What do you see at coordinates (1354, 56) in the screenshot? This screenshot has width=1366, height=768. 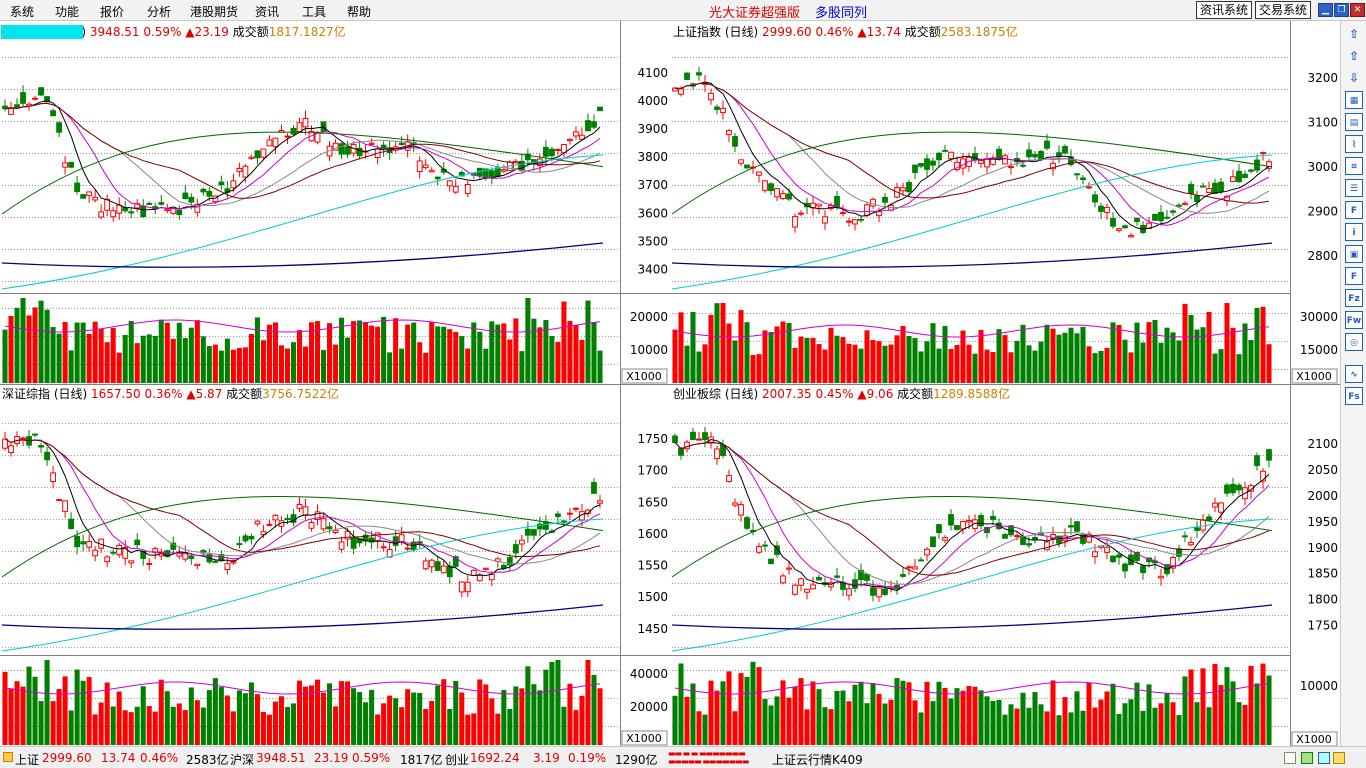 I see `up-outline-arrow-icon: ⇧` at bounding box center [1354, 56].